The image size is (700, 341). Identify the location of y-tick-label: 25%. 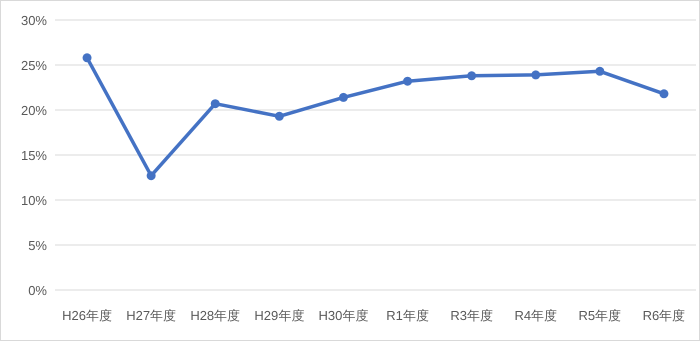
(34, 65).